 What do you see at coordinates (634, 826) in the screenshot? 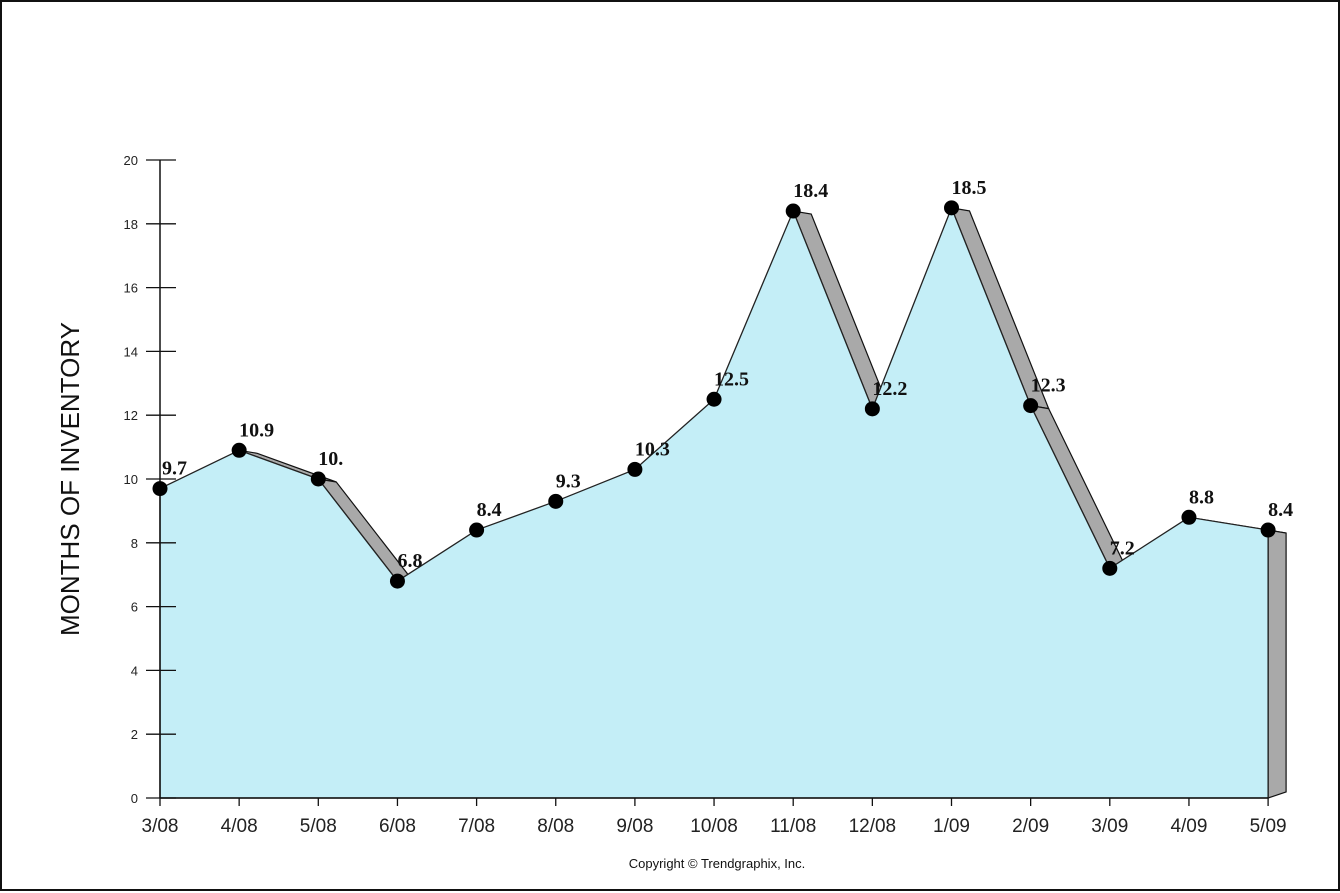
I see `x-tick-label: 9/08` at bounding box center [634, 826].